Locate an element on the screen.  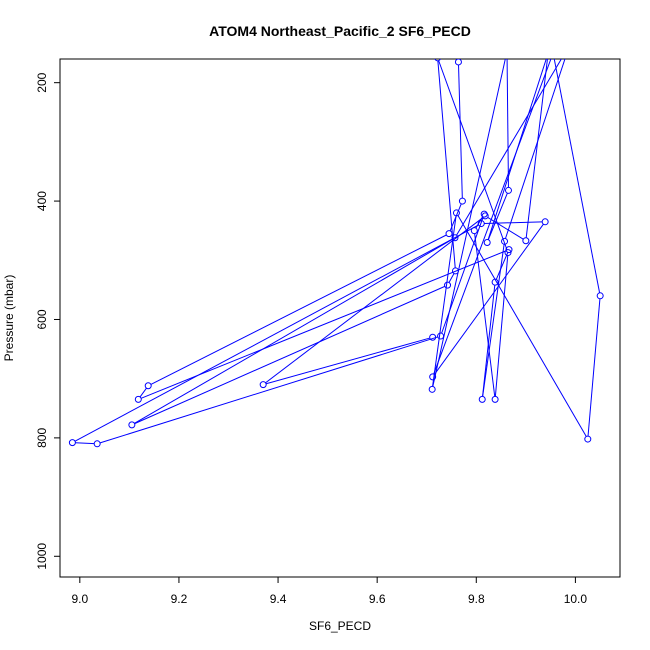
x-tick-label: 9.8 is located at coordinates (476, 599).